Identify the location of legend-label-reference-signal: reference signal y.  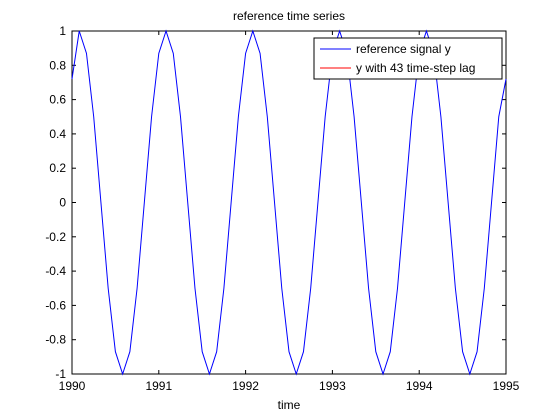
(403, 49).